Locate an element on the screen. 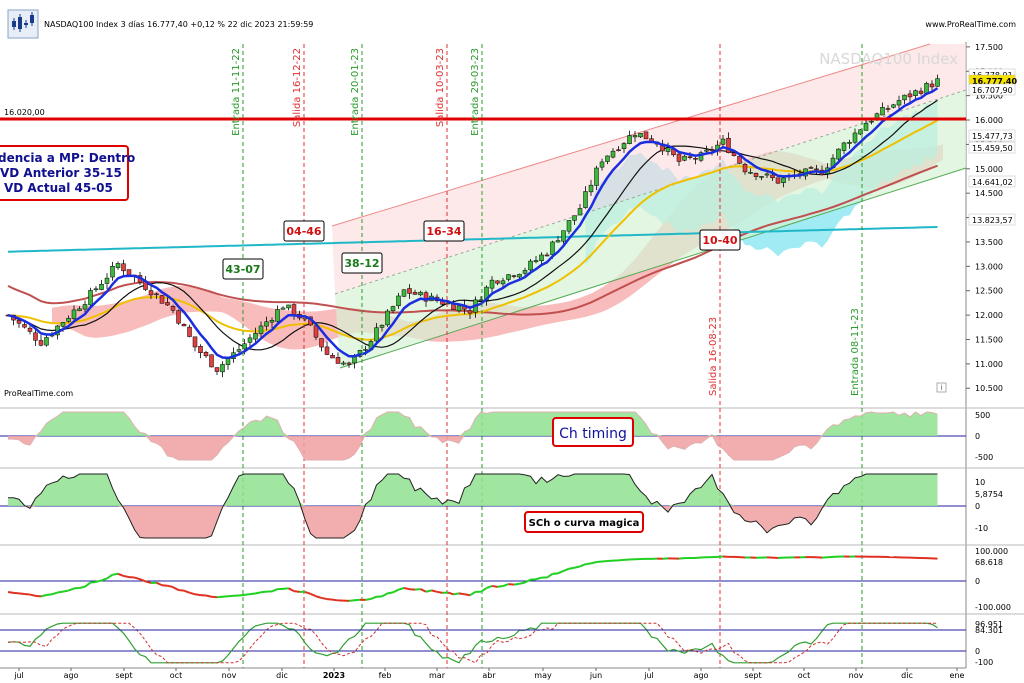 This screenshot has width=1024, height=683. price-tick-label: 12.000 is located at coordinates (989, 315).